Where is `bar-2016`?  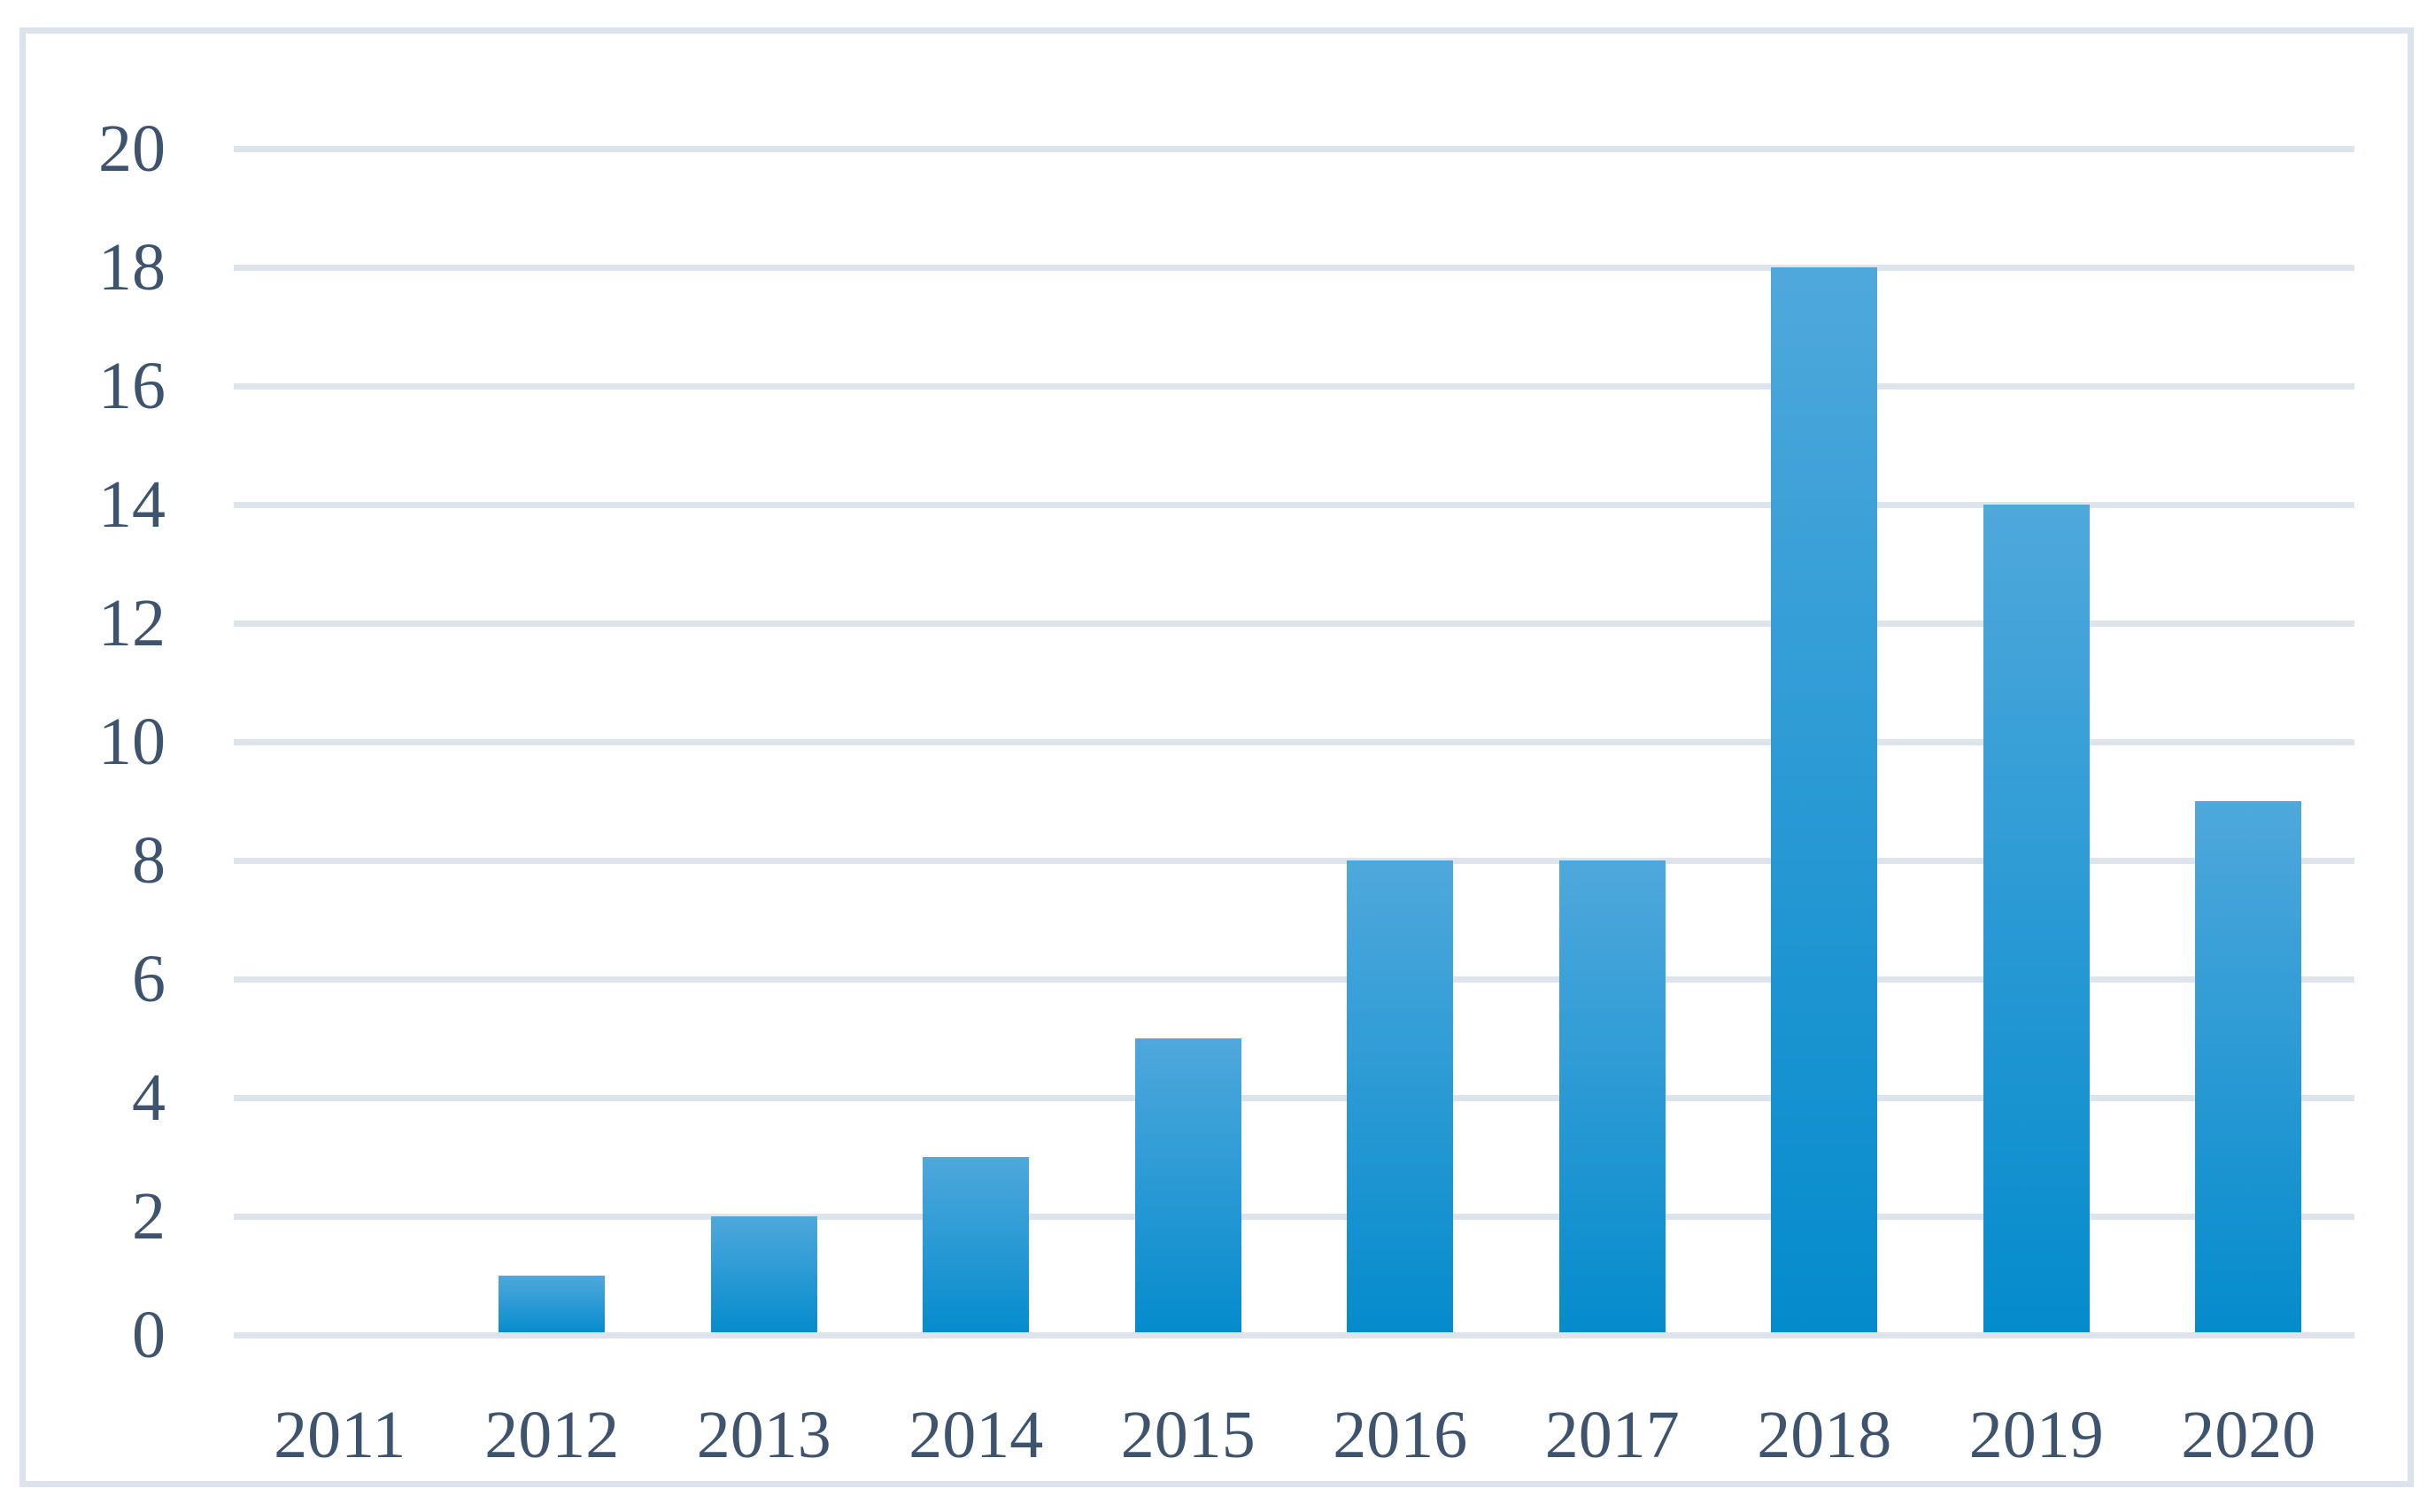 bar-2016 is located at coordinates (1400, 1097).